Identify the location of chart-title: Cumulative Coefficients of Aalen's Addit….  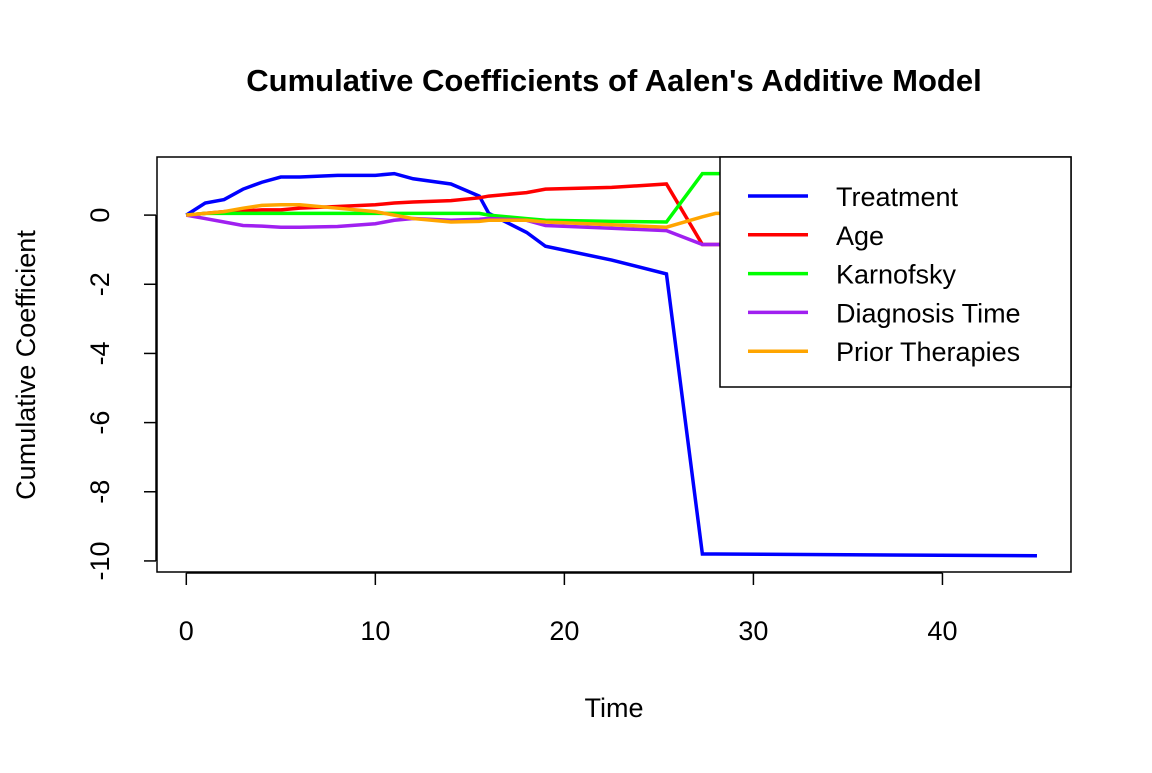
(613, 80).